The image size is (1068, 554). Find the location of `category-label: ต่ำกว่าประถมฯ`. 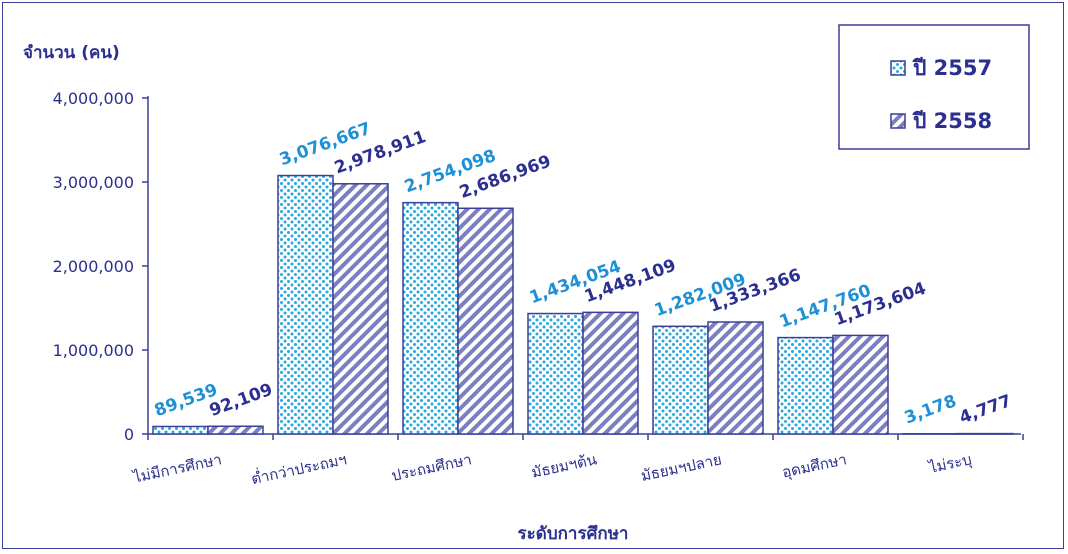

category-label: ต่ำกว่าประถมฯ is located at coordinates (298, 468).